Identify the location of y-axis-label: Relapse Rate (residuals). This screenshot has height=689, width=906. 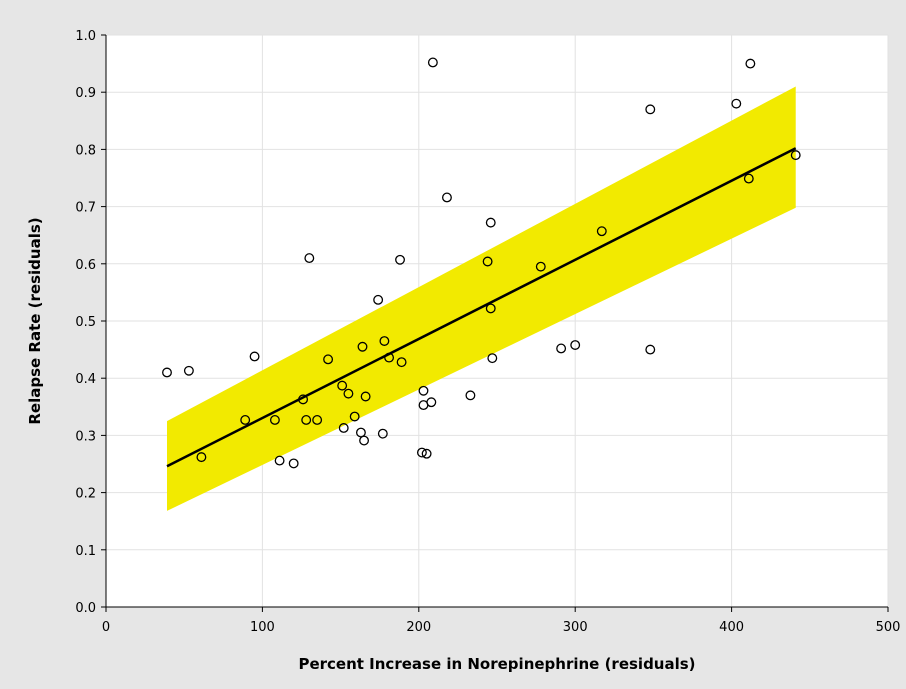
(35, 320).